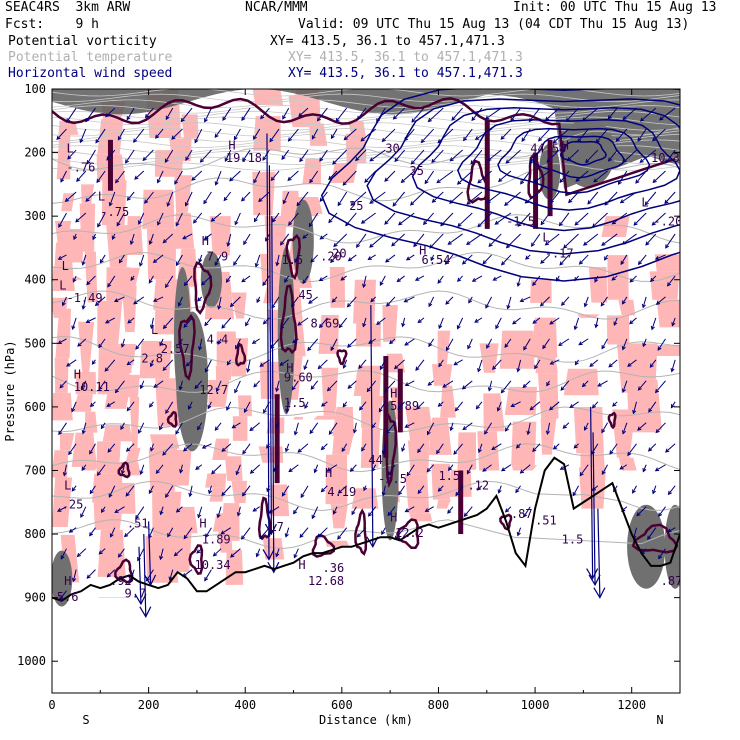 The image size is (740, 740). What do you see at coordinates (631, 705) in the screenshot?
I see `x-tick-label: 1200` at bounding box center [631, 705].